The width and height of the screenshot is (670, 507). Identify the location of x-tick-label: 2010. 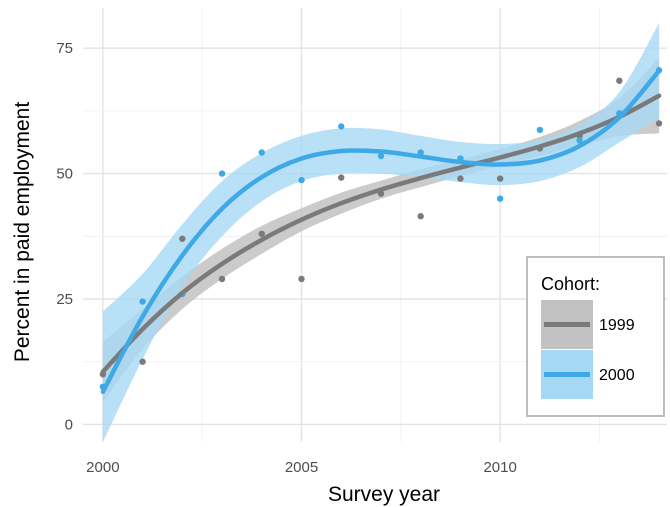
(499, 467).